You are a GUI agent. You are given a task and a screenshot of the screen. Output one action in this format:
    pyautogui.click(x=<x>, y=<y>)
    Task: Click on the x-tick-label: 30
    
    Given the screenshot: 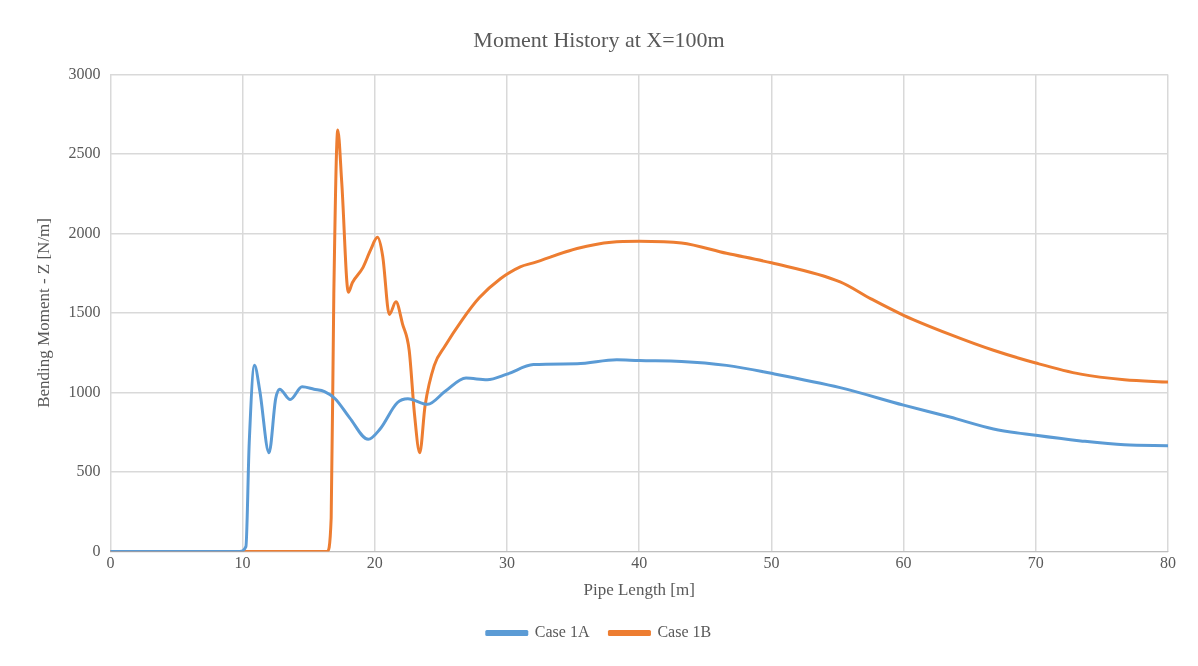 What is the action you would take?
    pyautogui.click(x=507, y=563)
    